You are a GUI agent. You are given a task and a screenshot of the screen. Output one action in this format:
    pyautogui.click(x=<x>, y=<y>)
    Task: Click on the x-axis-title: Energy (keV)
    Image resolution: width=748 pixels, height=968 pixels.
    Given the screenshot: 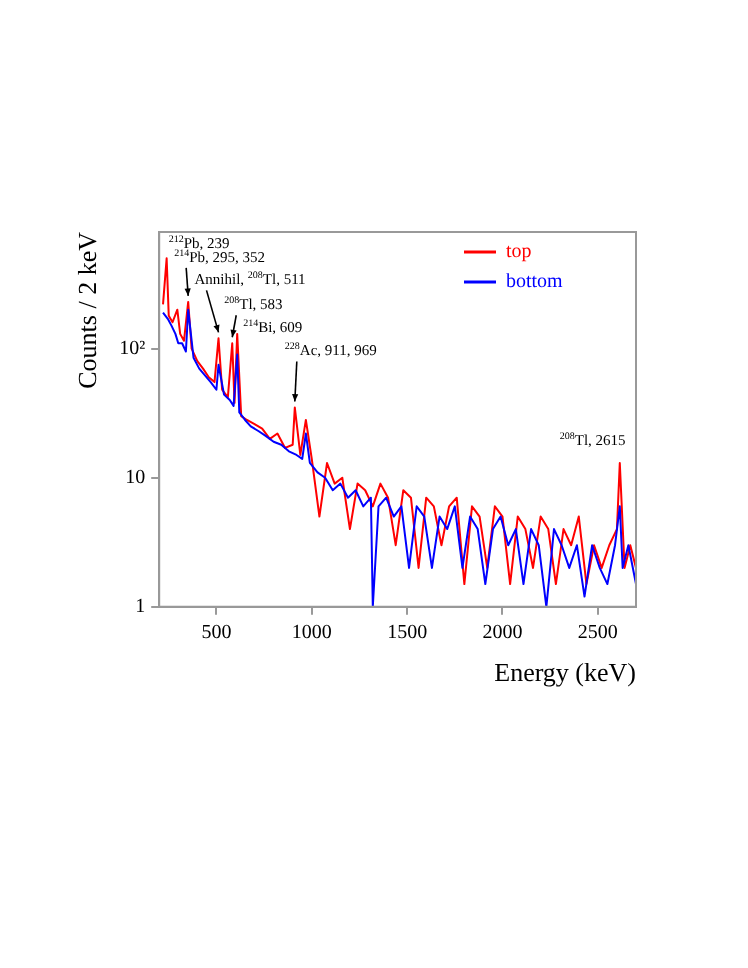 What is the action you would take?
    pyautogui.click(x=565, y=672)
    